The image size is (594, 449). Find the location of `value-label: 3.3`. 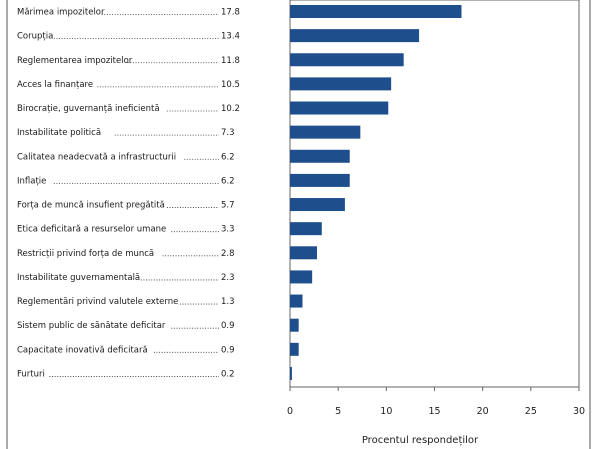

value-label: 3.3 is located at coordinates (228, 230).